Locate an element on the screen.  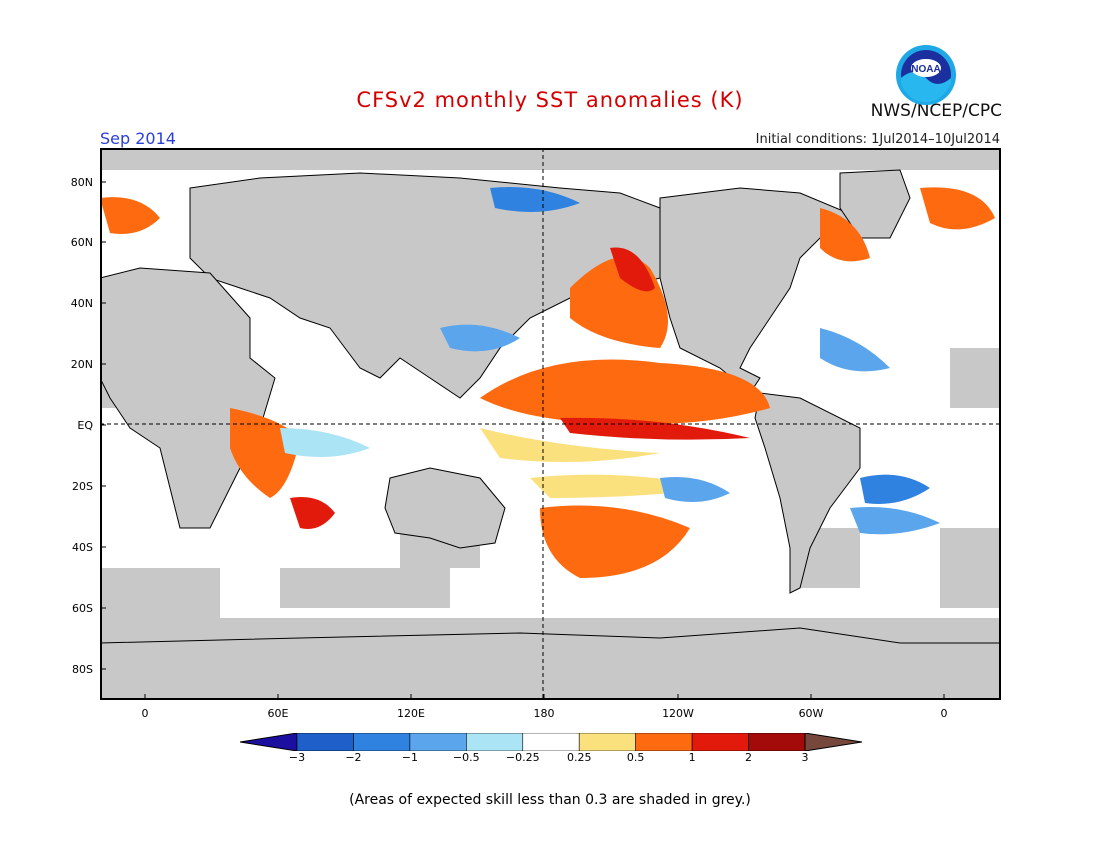
forecast-month: Sep 2014 is located at coordinates (138, 138).